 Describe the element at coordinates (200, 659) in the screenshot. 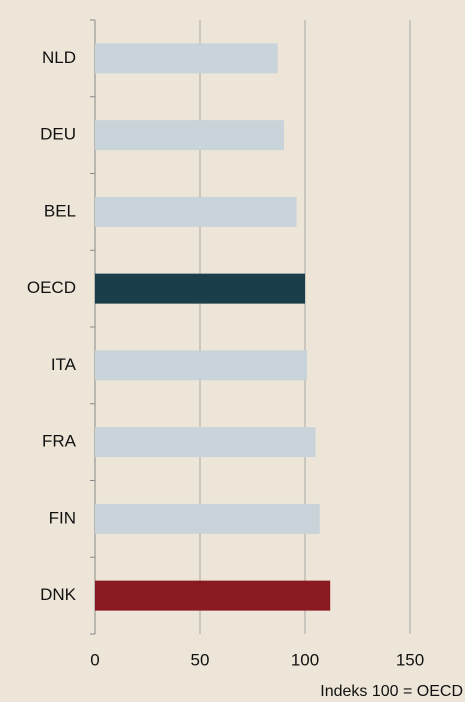

I see `x-tick-label: 50` at that location.